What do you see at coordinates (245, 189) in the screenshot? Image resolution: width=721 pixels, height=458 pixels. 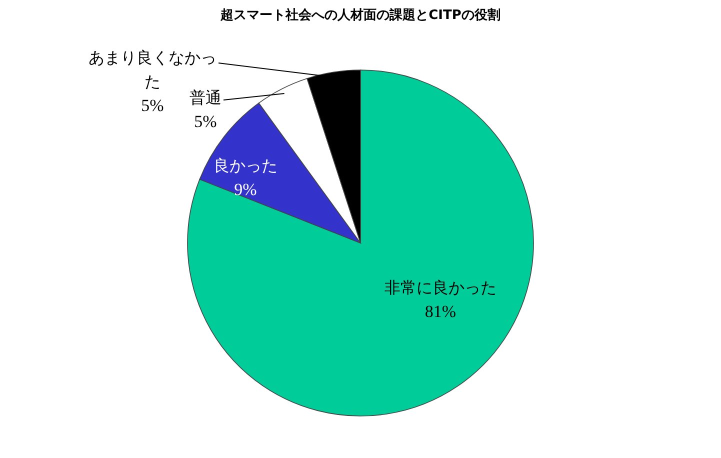 I see `data-label: 9%` at bounding box center [245, 189].